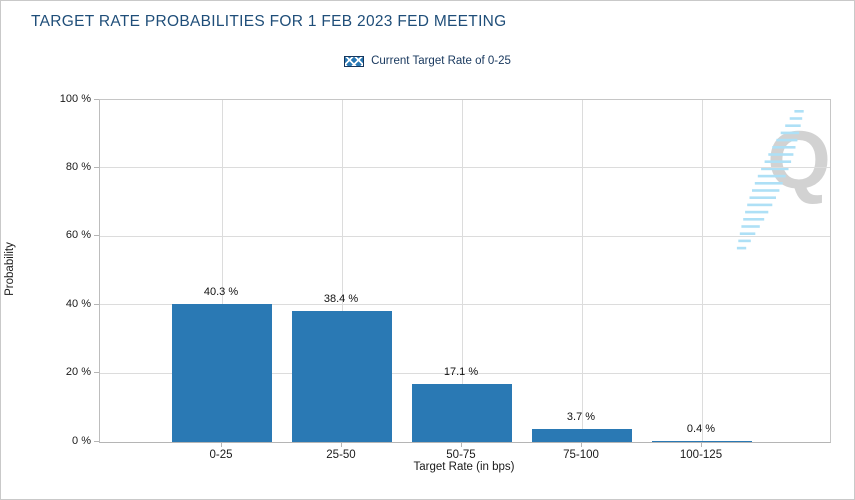 This screenshot has height=500, width=855. I want to click on y-tick-label: 60 %, so click(78, 235).